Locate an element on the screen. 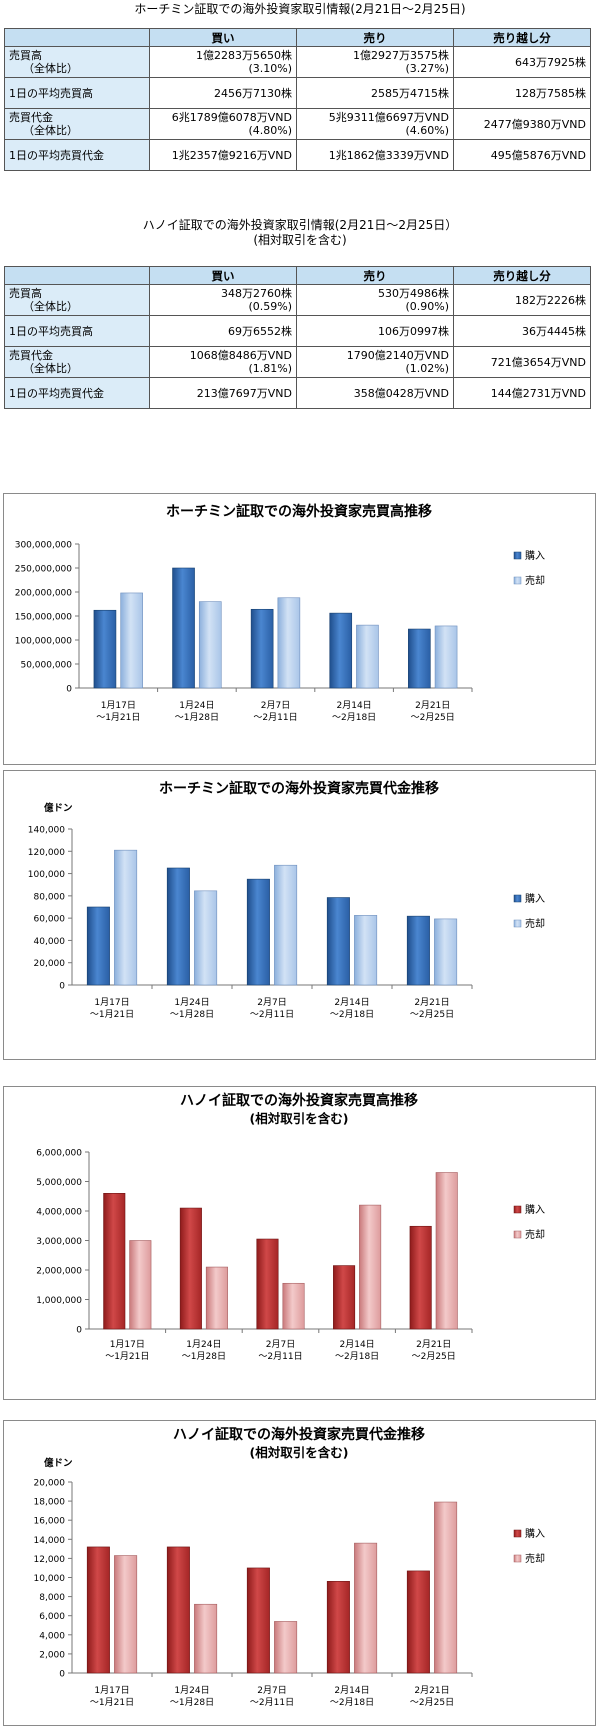  label-cell: 1日の平均売買代金 is located at coordinates (77, 393).